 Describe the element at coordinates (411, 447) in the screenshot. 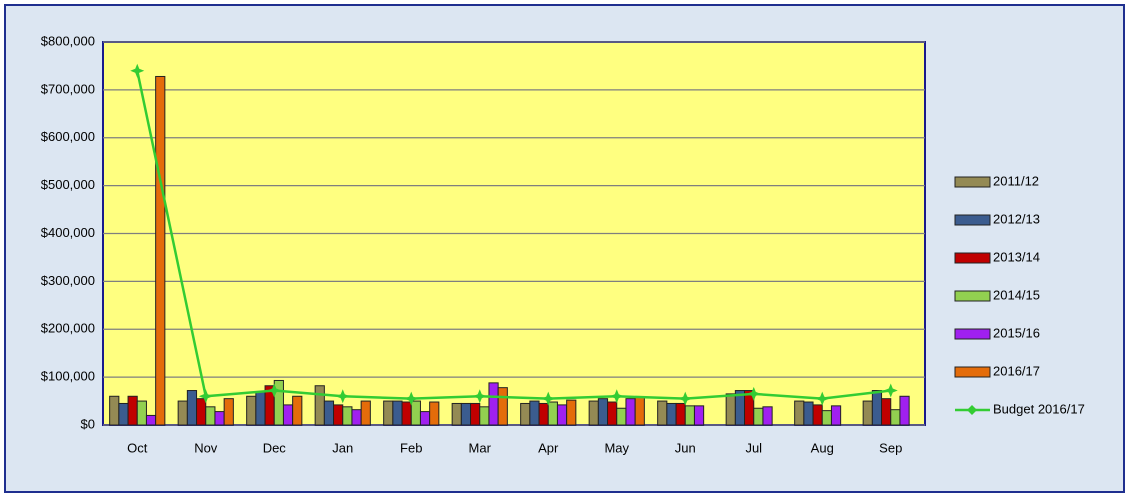

I see `x-tick-label: Feb` at that location.